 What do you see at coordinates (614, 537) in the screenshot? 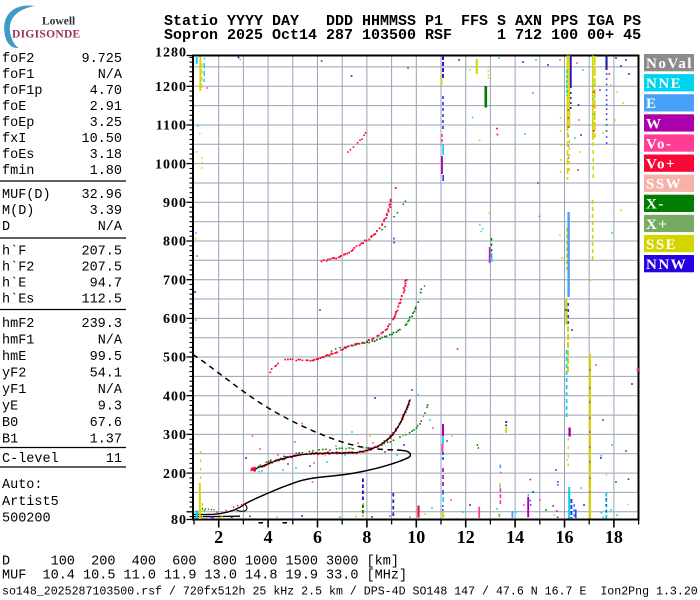
I see `svg-text: 18` at bounding box center [614, 537].